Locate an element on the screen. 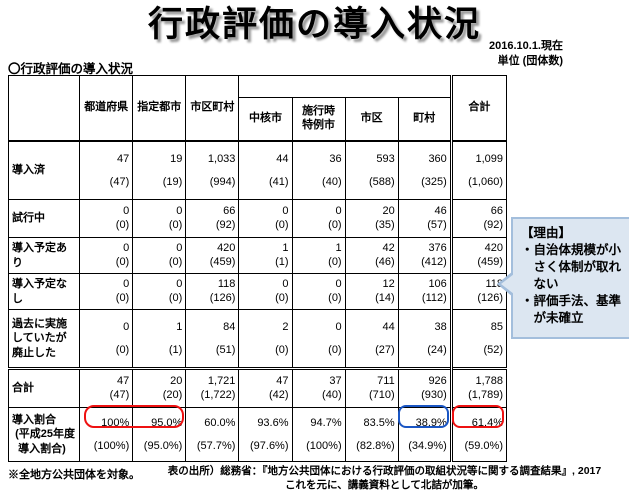  table-cell: 93.6% (97.6%) is located at coordinates (265, 434).